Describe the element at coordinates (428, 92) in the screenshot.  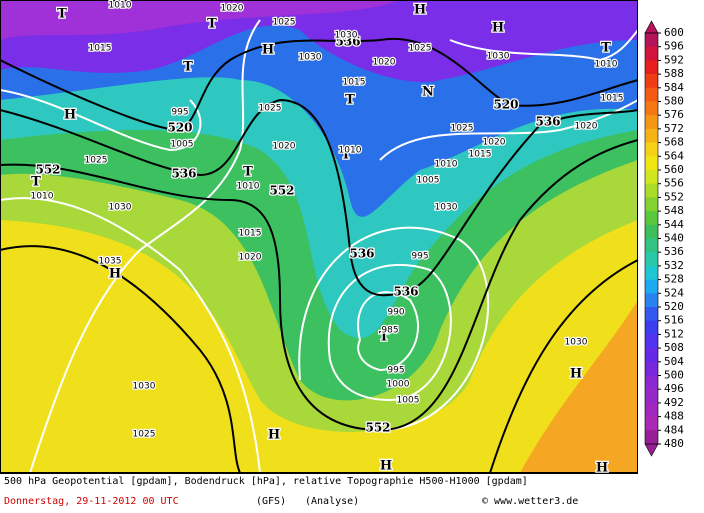
I see `pressure-center: N` at that location.